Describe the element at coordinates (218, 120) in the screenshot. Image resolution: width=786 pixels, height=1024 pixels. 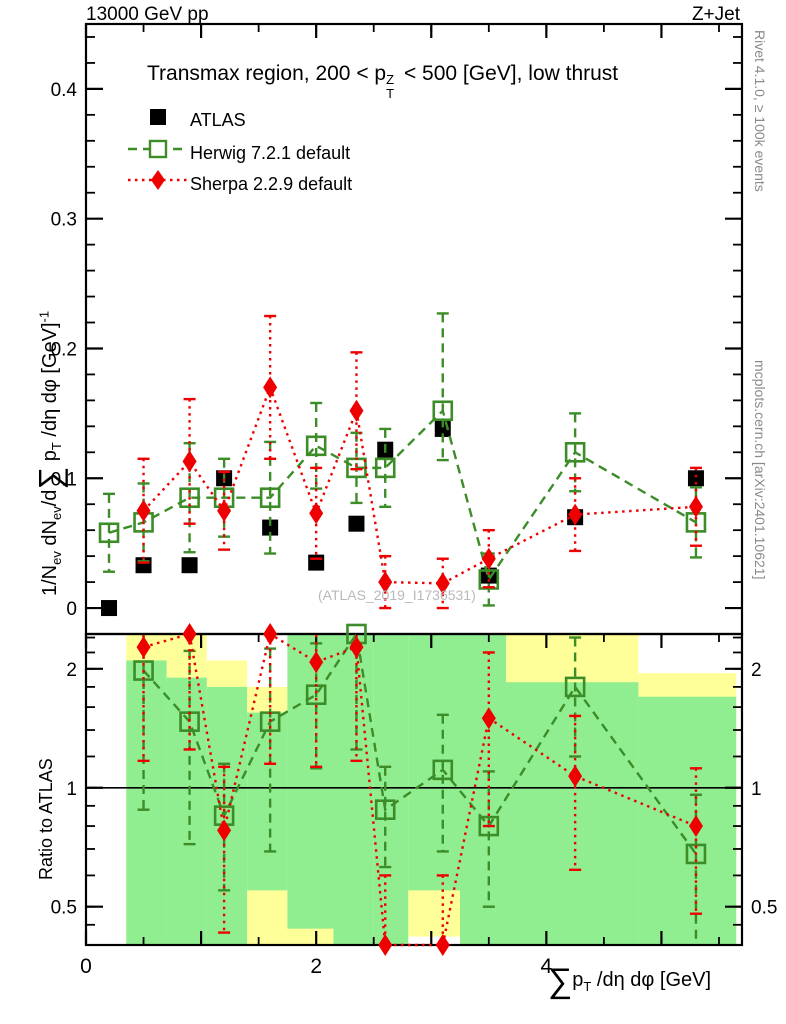
I see `legend-label-atlas: ATLAS` at that location.